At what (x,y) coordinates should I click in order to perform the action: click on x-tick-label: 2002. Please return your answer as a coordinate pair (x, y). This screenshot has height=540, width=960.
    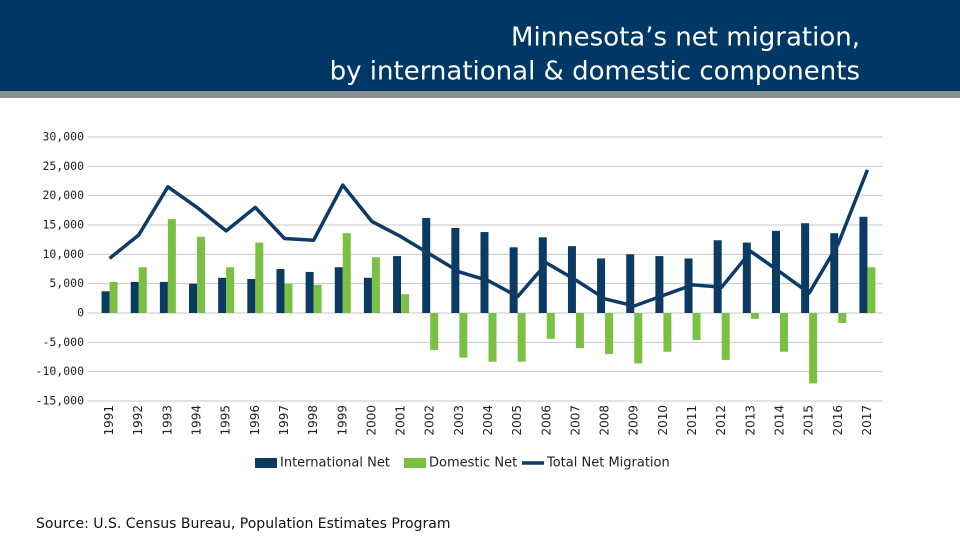
    Looking at the image, I should click on (430, 420).